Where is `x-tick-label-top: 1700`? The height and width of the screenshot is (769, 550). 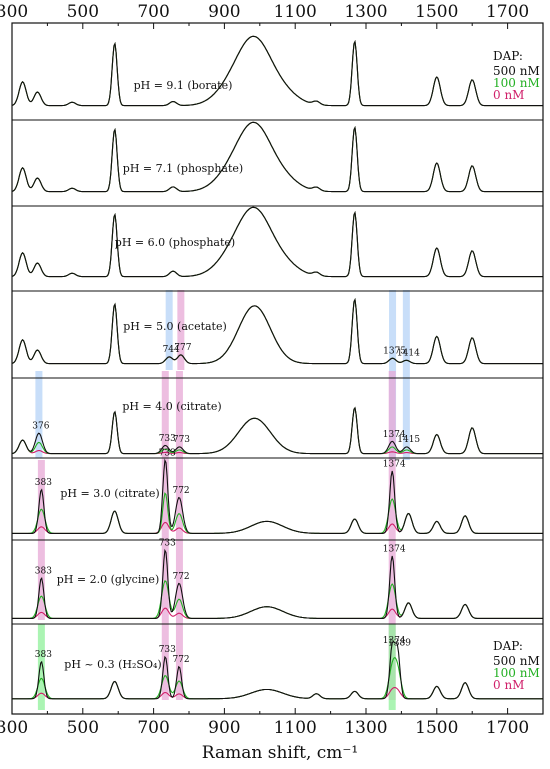 x-tick-label-top: 1700 is located at coordinates (507, 12).